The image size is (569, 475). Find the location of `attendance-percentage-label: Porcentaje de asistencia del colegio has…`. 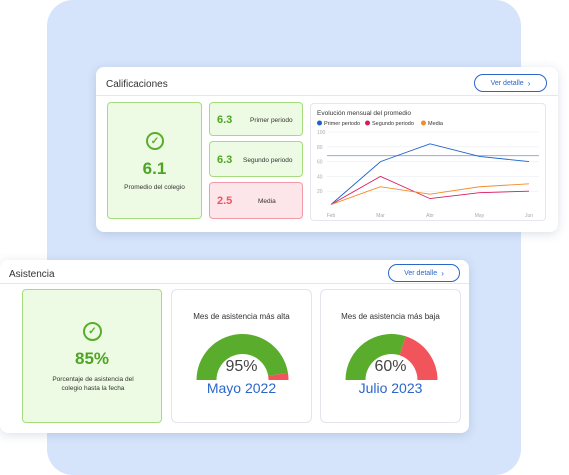

attendance-percentage-label: Porcentaje de asistencia del colegio has… is located at coordinates (93, 384).